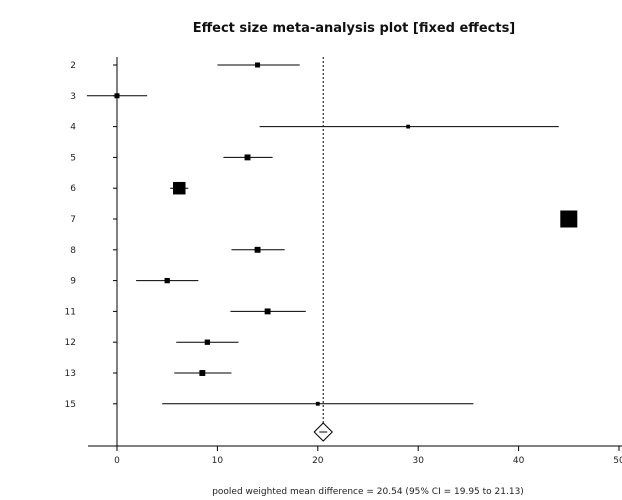 Image resolution: width=622 pixels, height=500 pixels. Describe the element at coordinates (117, 461) in the screenshot. I see `x-tick-label: 0` at that location.